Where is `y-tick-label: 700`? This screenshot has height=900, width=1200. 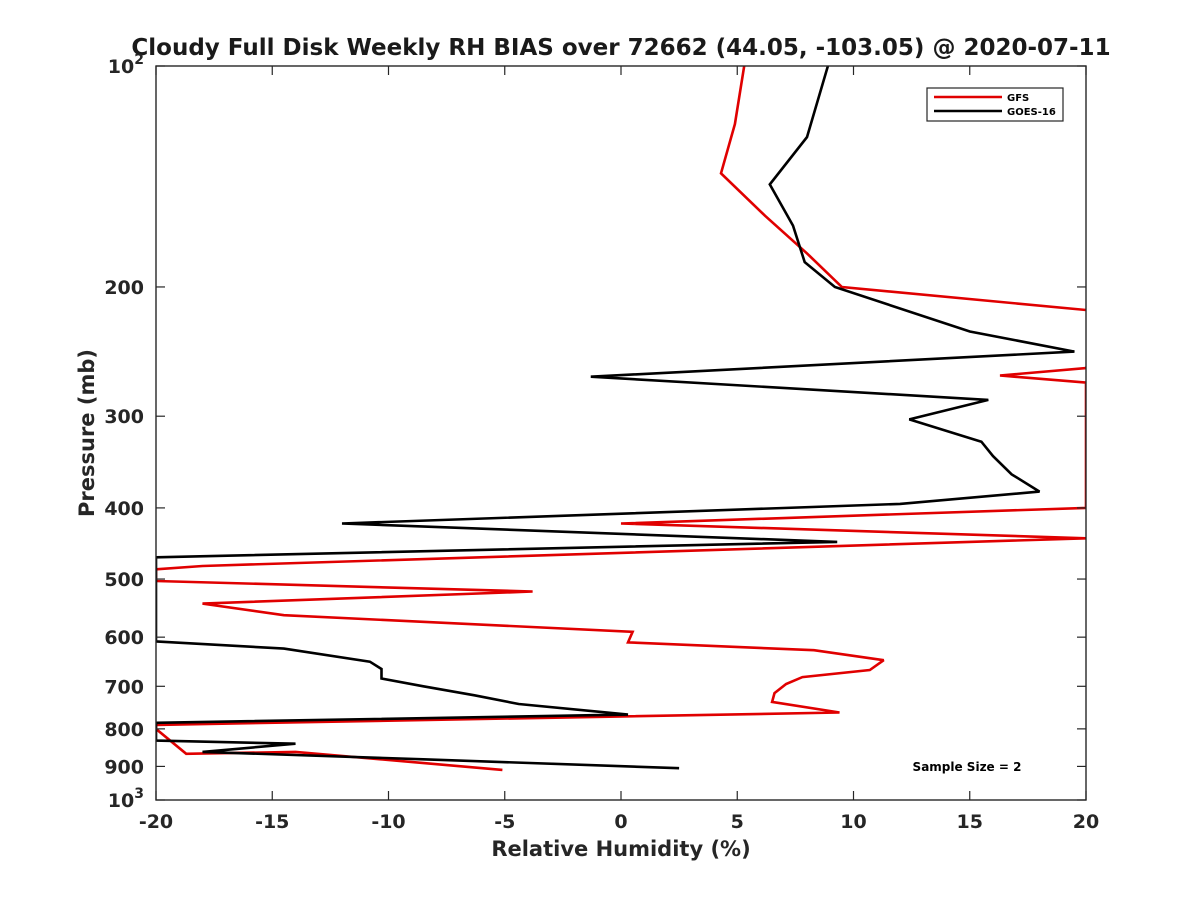
y-tick-label: 700 is located at coordinates (124, 687).